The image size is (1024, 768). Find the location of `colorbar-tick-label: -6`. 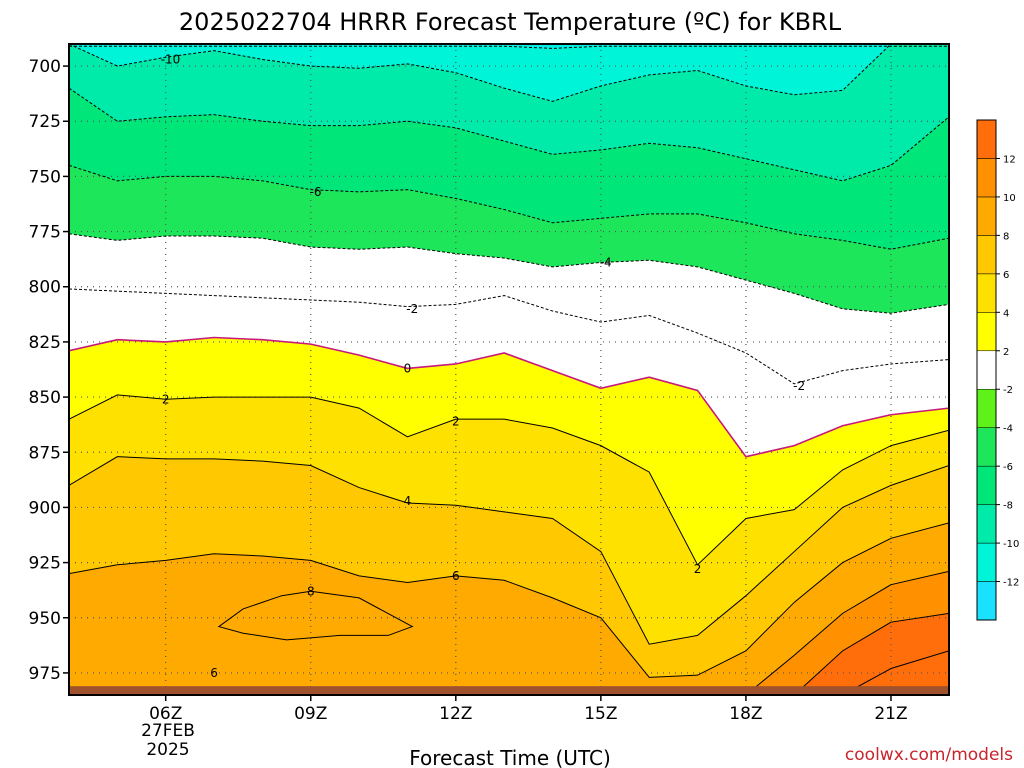

colorbar-tick-label: -6 is located at coordinates (1008, 467).